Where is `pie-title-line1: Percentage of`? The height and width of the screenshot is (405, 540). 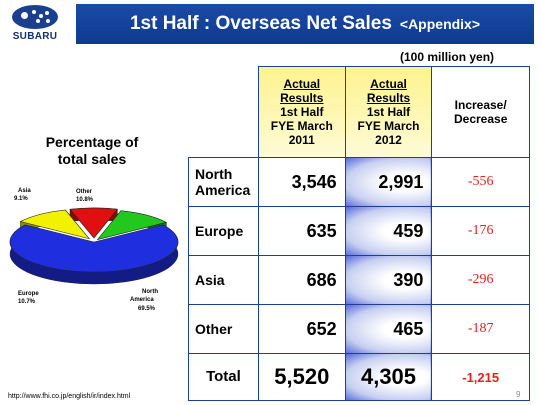
pie-title-line1: Percentage of is located at coordinates (92, 142).